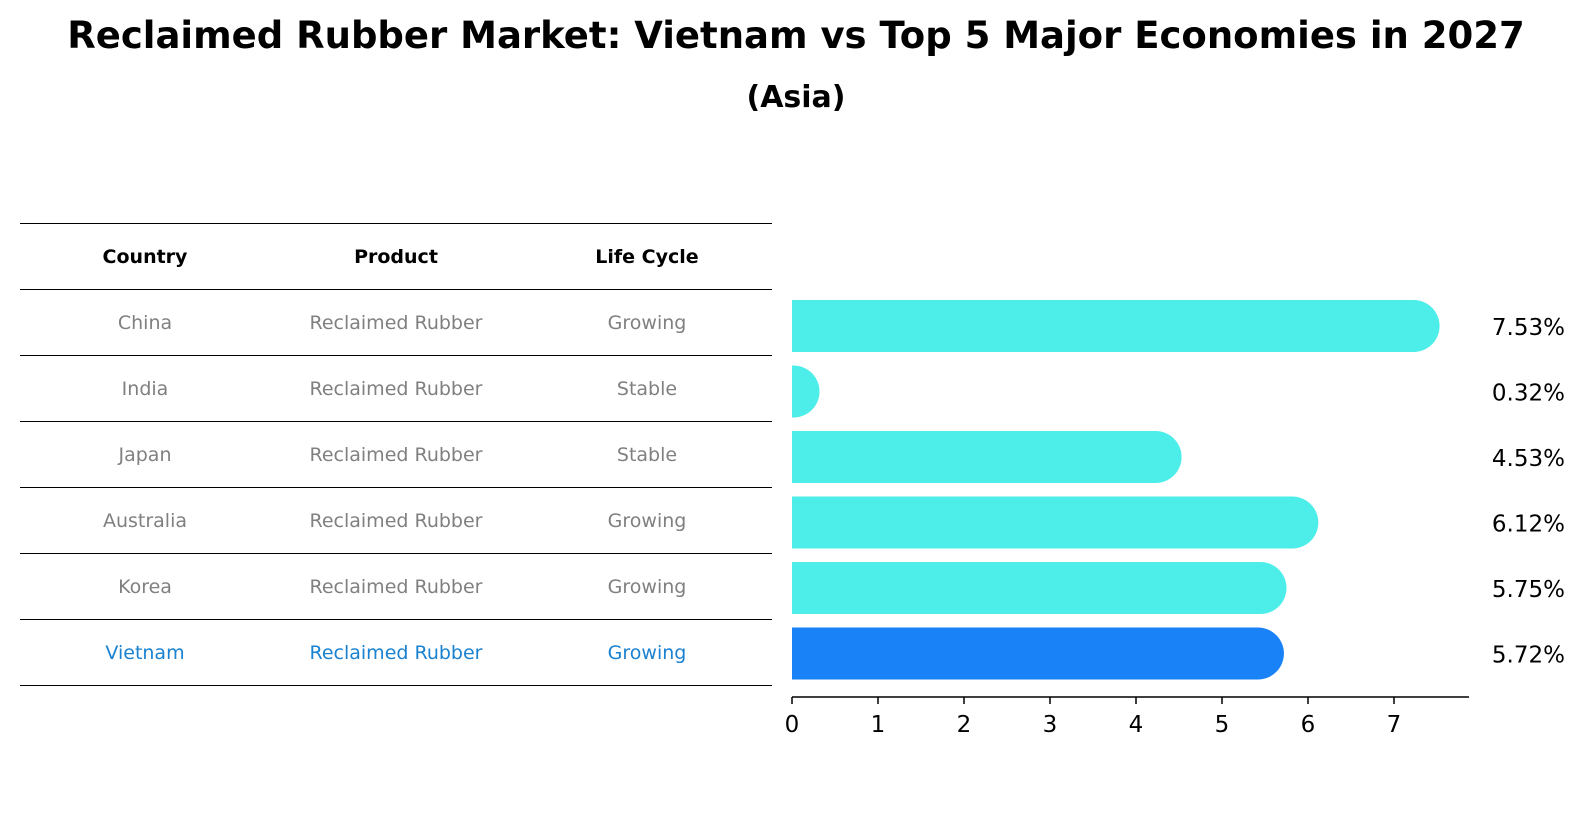  Describe the element at coordinates (1394, 725) in the screenshot. I see `x-tick-label-7: 7` at that location.